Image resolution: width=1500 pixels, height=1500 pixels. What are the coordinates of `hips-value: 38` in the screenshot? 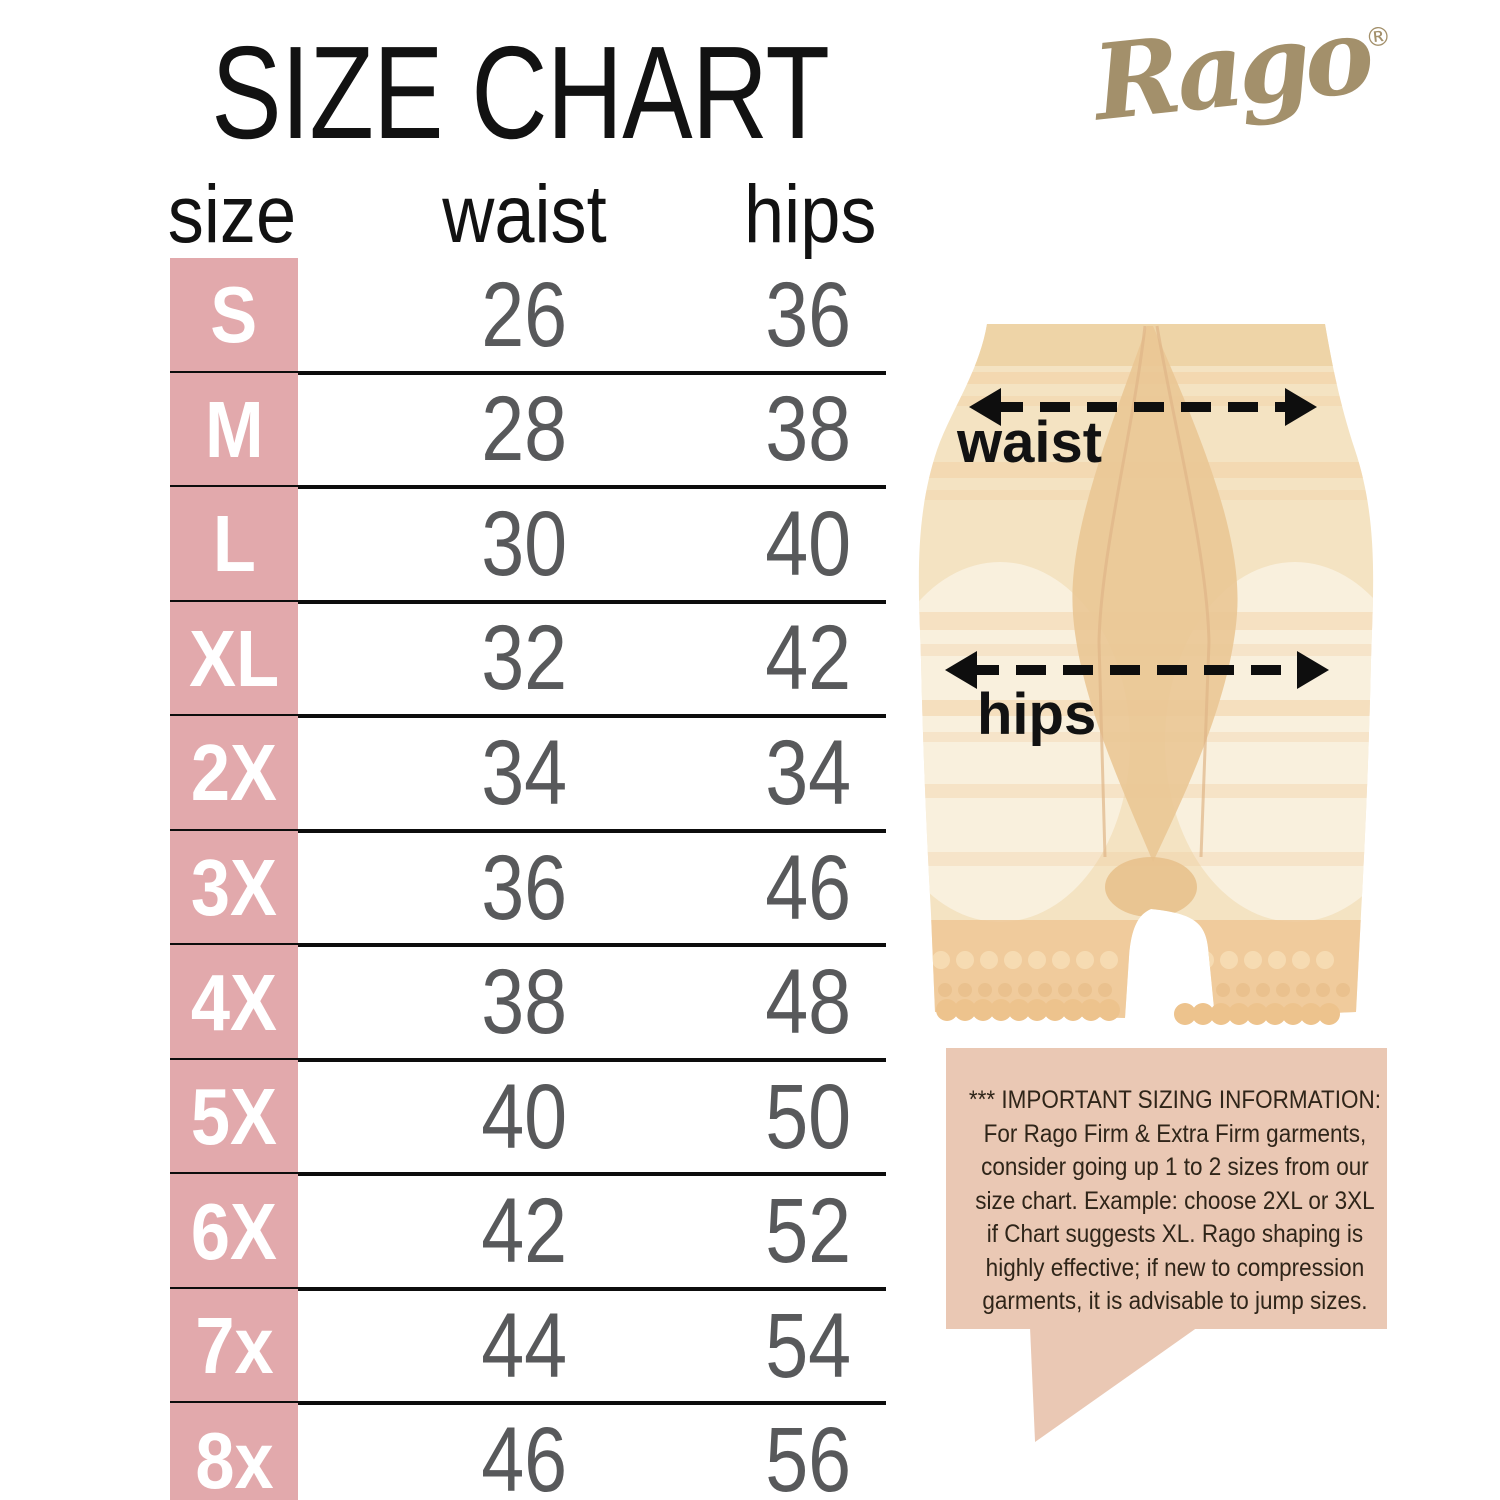 It's located at (808, 429).